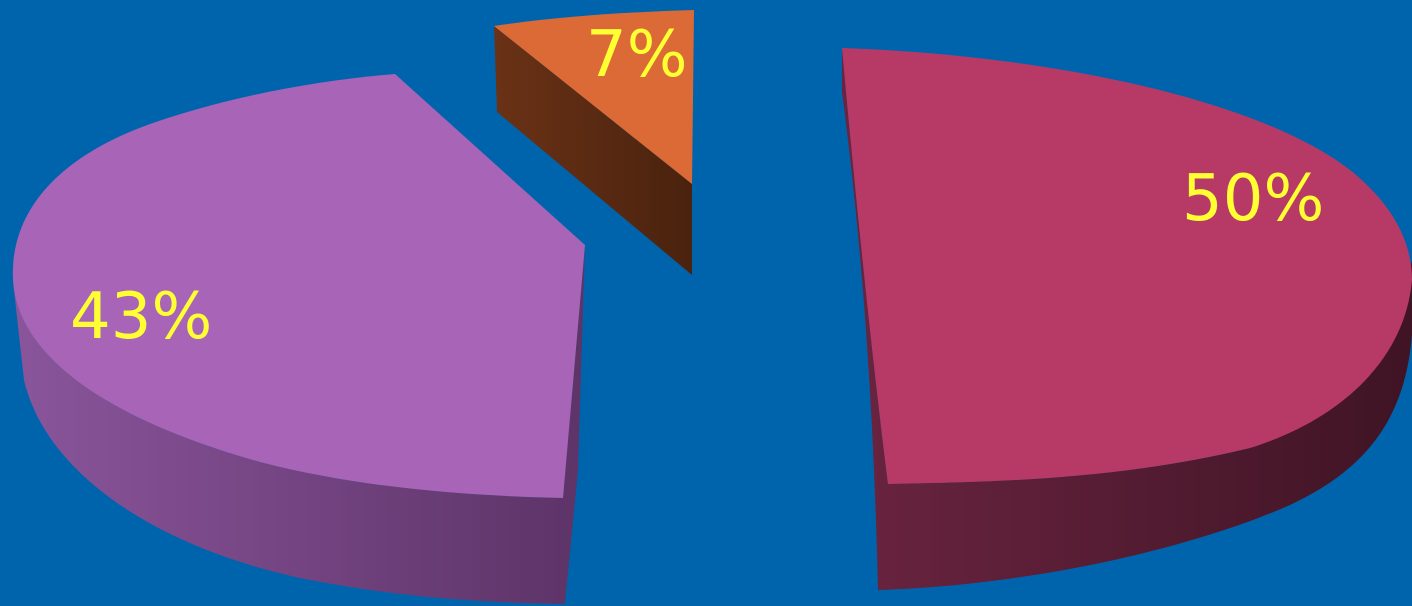 The height and width of the screenshot is (606, 1412). I want to click on pie-slice-7: 7%, so click(594, 142).